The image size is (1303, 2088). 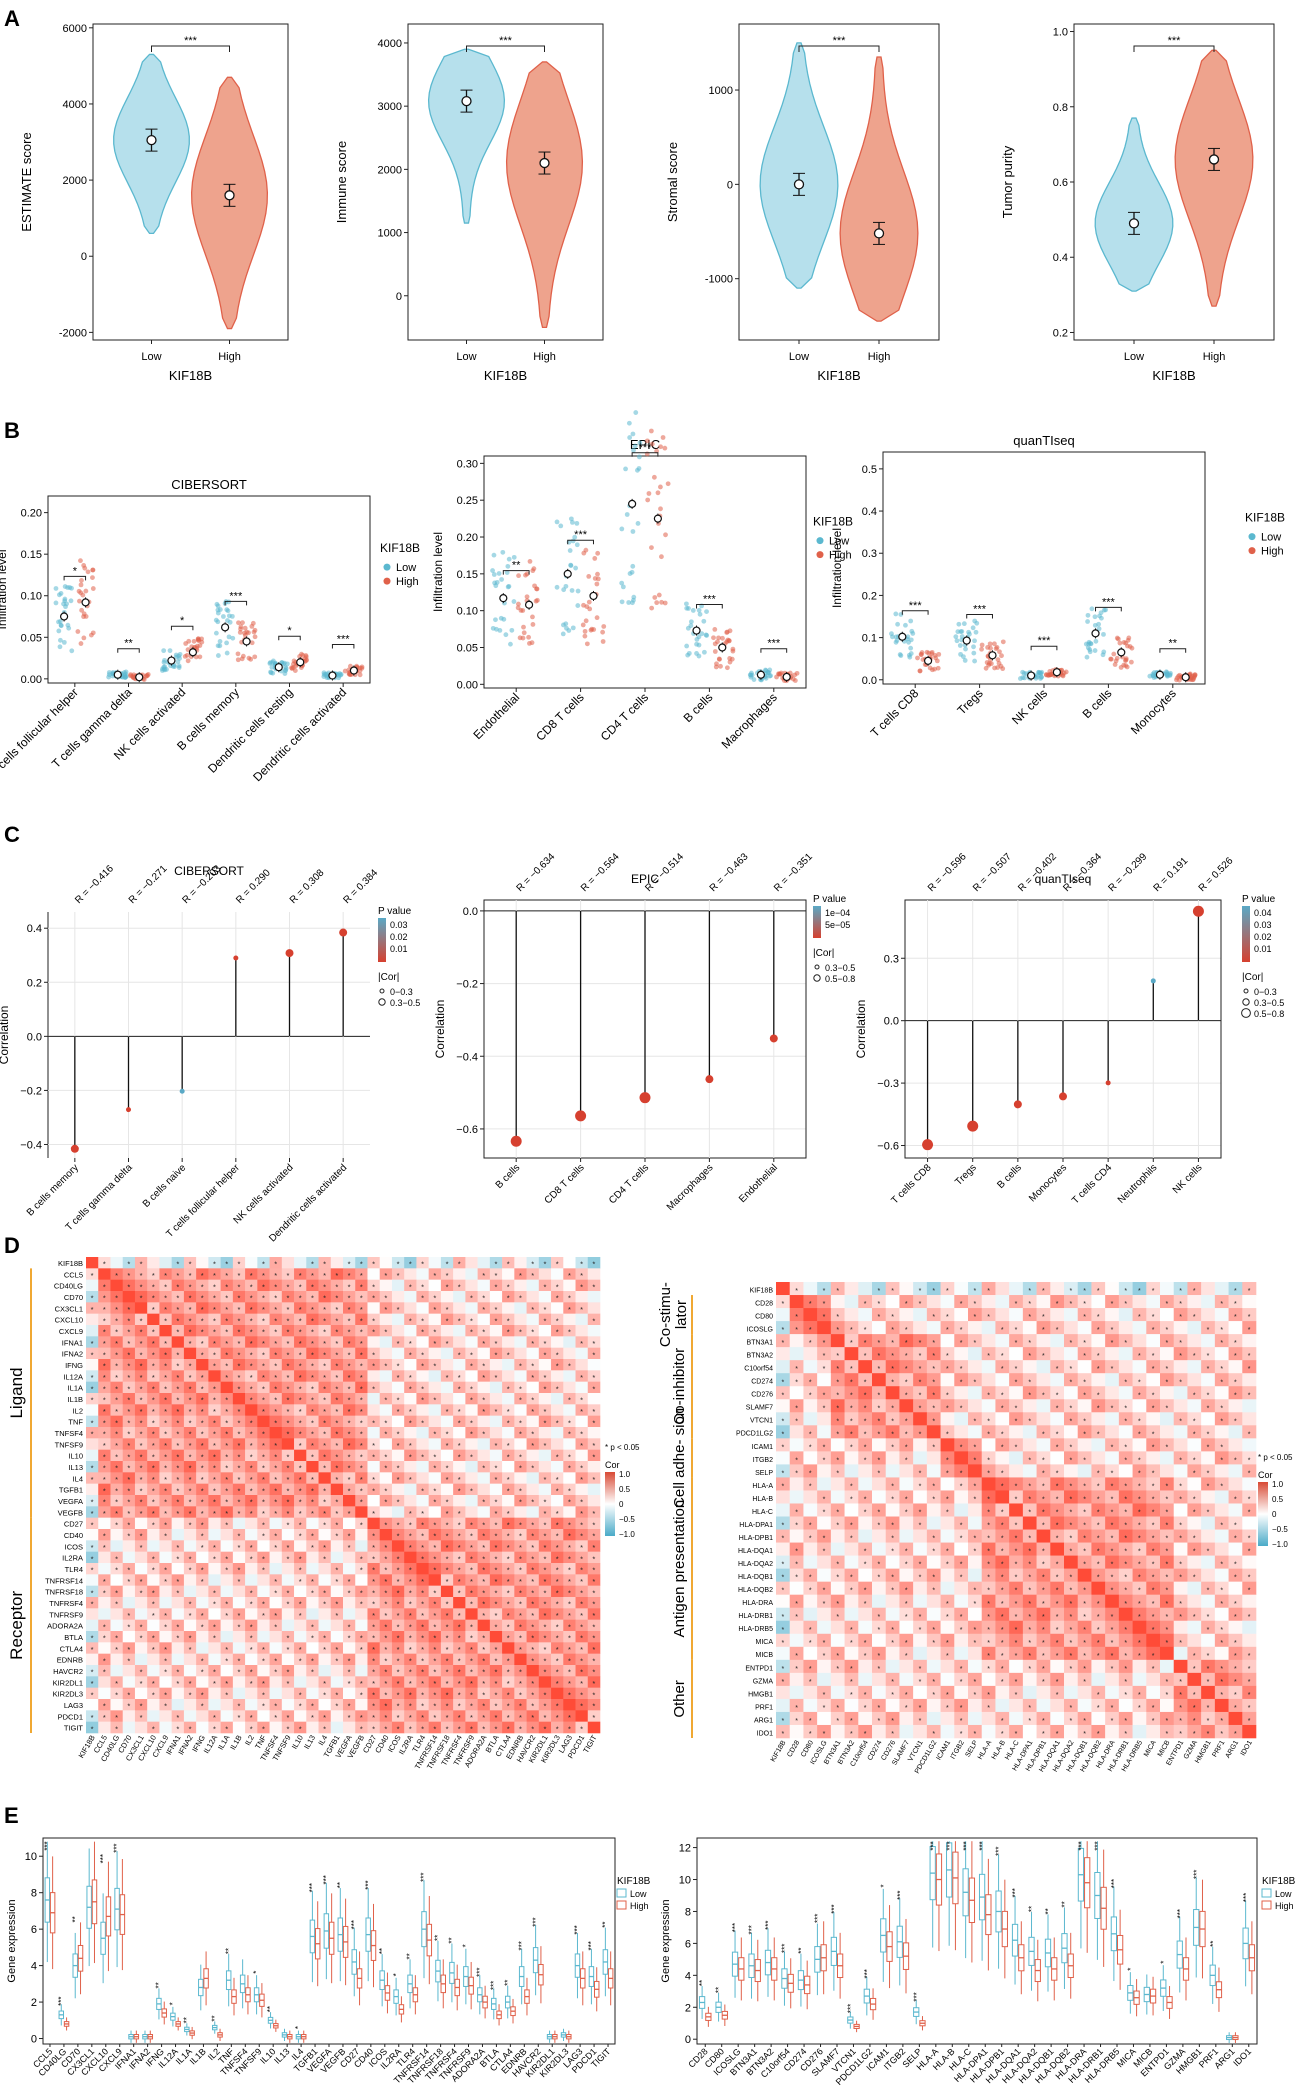 What do you see at coordinates (758, 1183) in the screenshot?
I see `x-tick-label: Endothelial` at bounding box center [758, 1183].